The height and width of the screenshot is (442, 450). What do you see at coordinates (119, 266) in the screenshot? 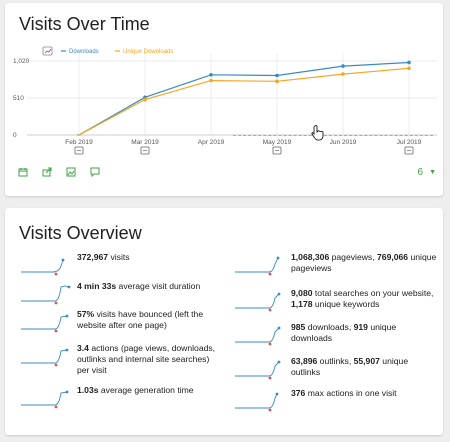
I see `metric-visits: 372,967 visits` at bounding box center [119, 266].